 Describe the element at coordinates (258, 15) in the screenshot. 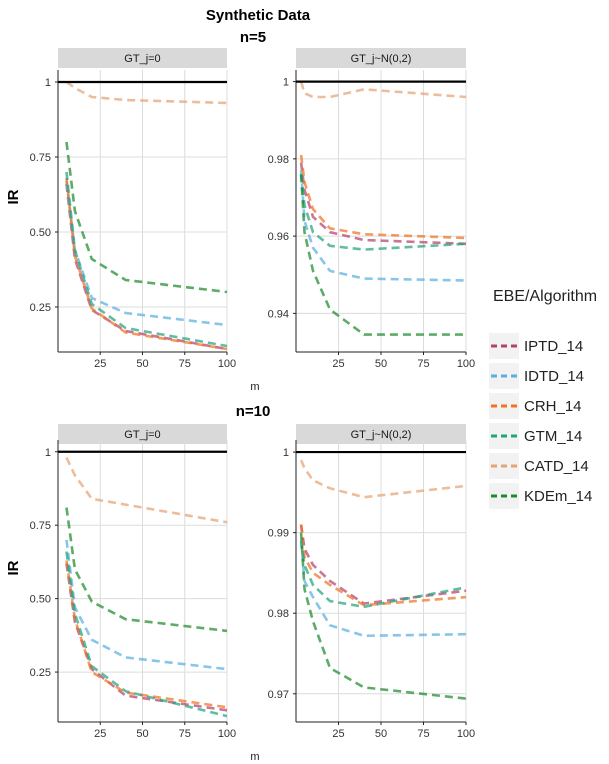

I see `figure-title: Synthetic Data` at that location.